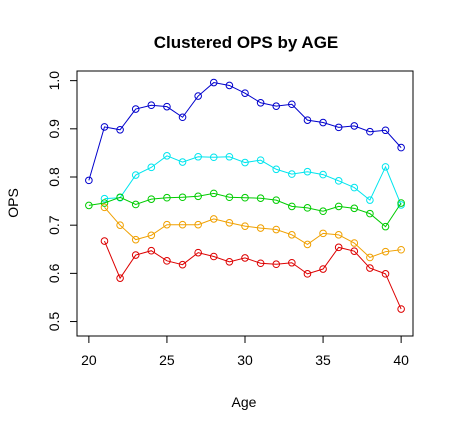 The image size is (450, 436). What do you see at coordinates (167, 360) in the screenshot?
I see `x-tick-label: 25` at bounding box center [167, 360].